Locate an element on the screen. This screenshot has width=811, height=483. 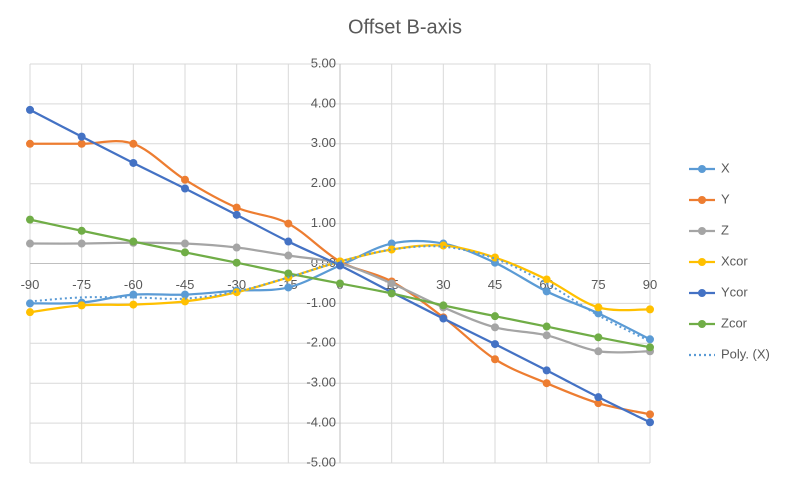
y-tick-label: 2.00 is located at coordinates (323, 182).